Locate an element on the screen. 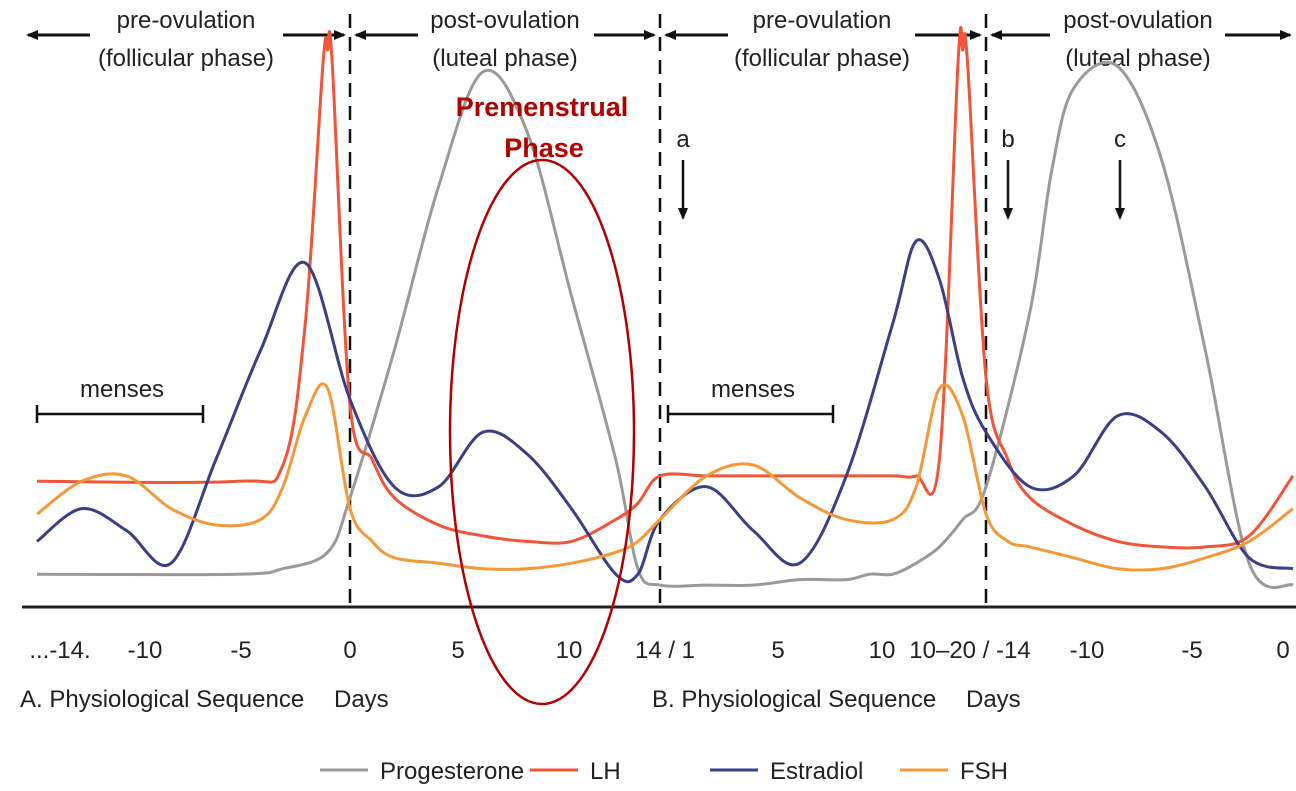  sequence-b-label: B. Physiological Sequence is located at coordinates (794, 699).